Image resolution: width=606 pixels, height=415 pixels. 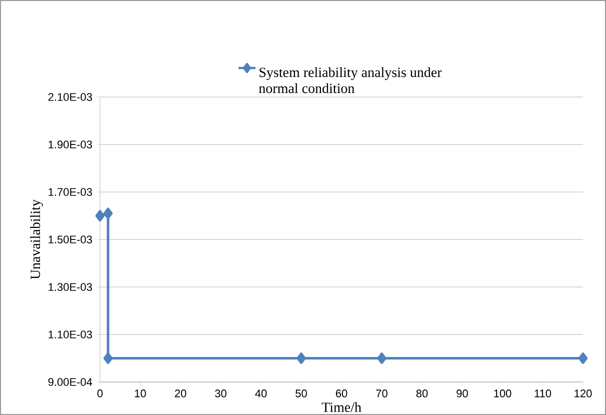 What do you see at coordinates (70, 334) in the screenshot?
I see `y-tick-label: 1.10E-03` at bounding box center [70, 334].